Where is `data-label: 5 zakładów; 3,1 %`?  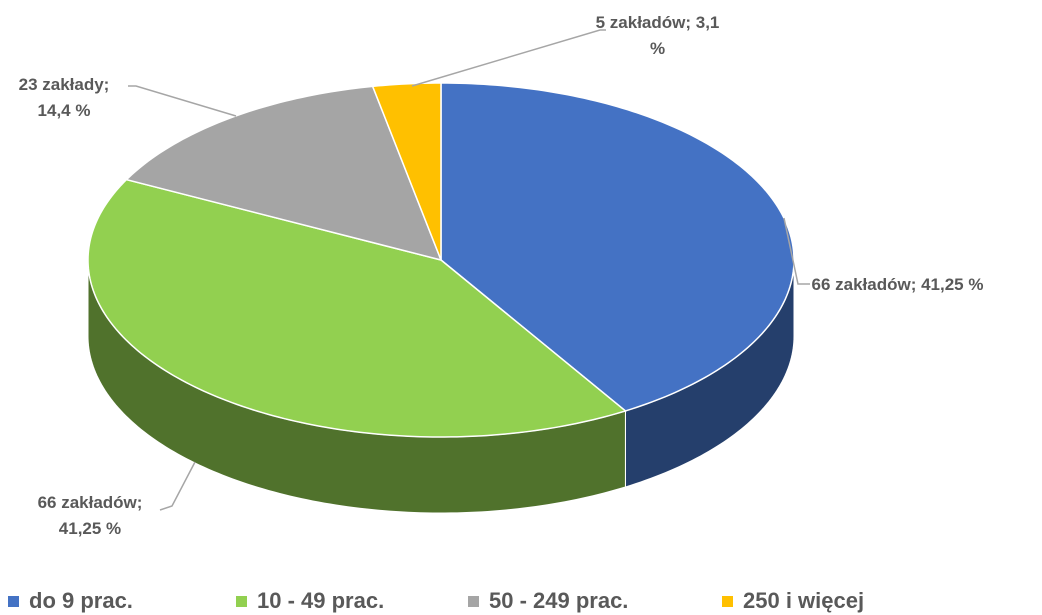 data-label: 5 zakładów; 3,1 % is located at coordinates (657, 35).